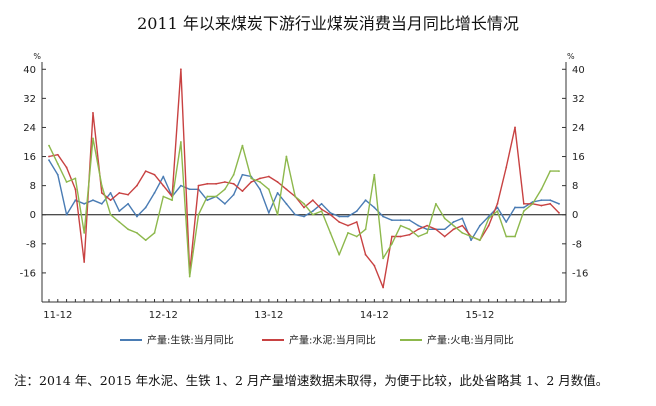  I want to click on left-tick-label: 32, so click(29, 99).